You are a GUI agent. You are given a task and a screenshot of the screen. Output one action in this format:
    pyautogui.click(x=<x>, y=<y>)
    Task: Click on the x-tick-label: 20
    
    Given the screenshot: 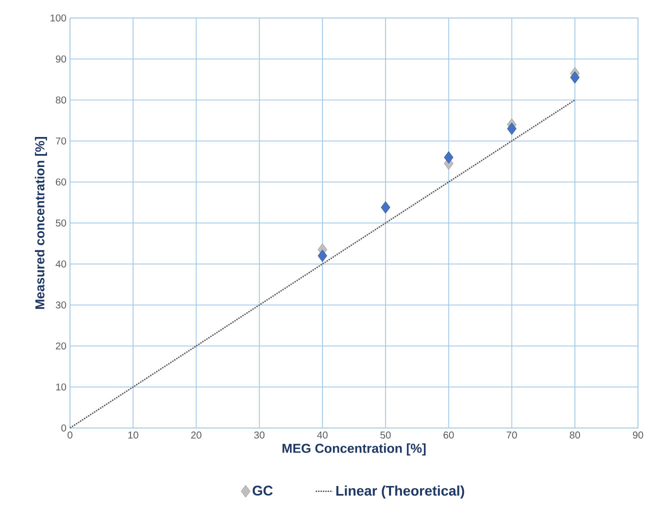 What is the action you would take?
    pyautogui.click(x=196, y=435)
    